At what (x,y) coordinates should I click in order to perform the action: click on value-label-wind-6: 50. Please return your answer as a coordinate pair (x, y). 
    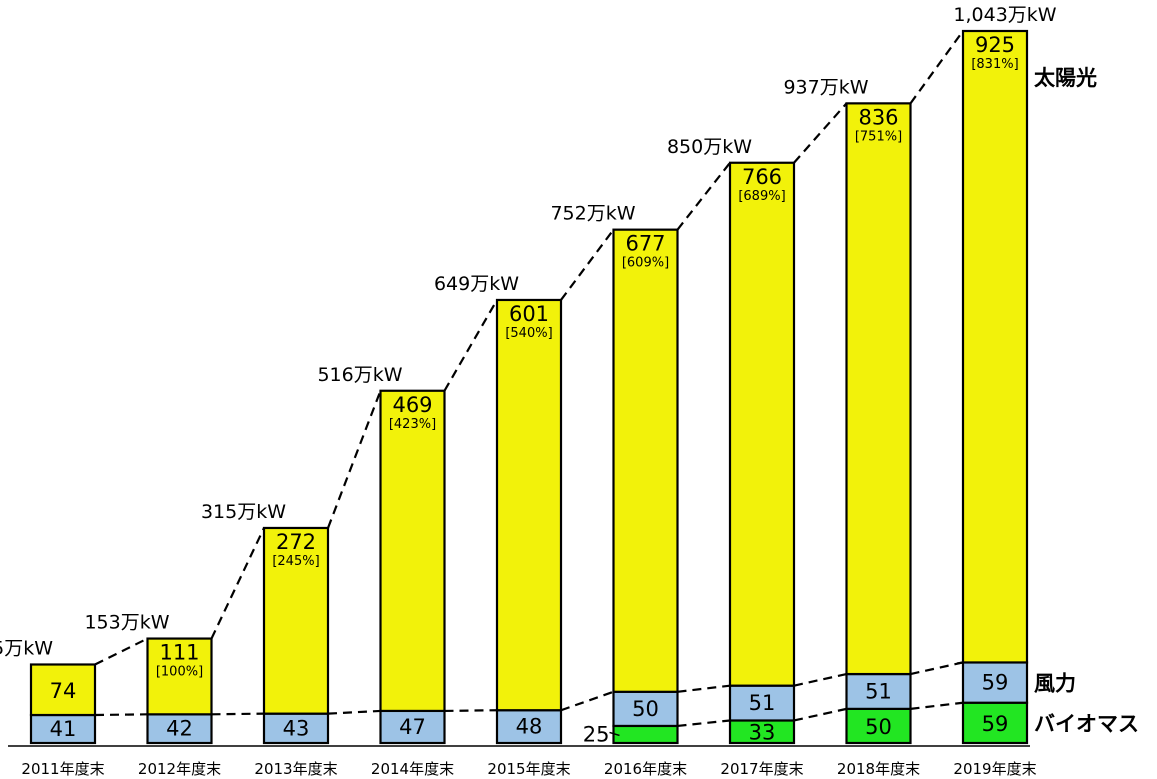
    Looking at the image, I should click on (645, 709).